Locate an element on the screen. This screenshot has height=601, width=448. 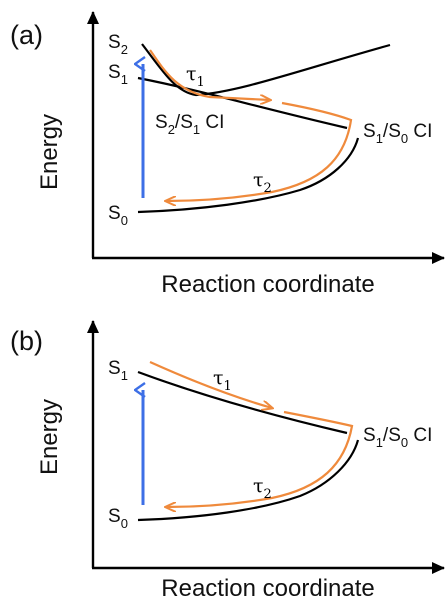
panel-b-s1-s0-ci-label: S1/S0 CI is located at coordinates (397, 437).